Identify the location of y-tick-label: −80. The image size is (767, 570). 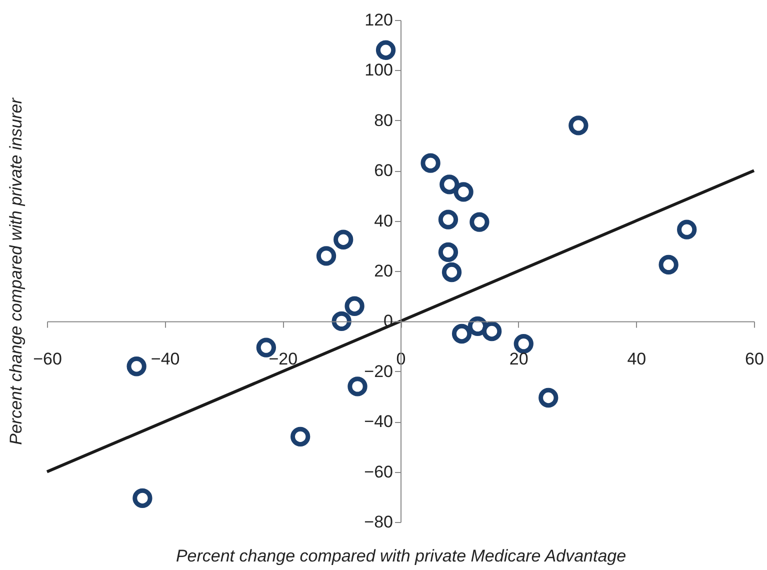
(378, 522).